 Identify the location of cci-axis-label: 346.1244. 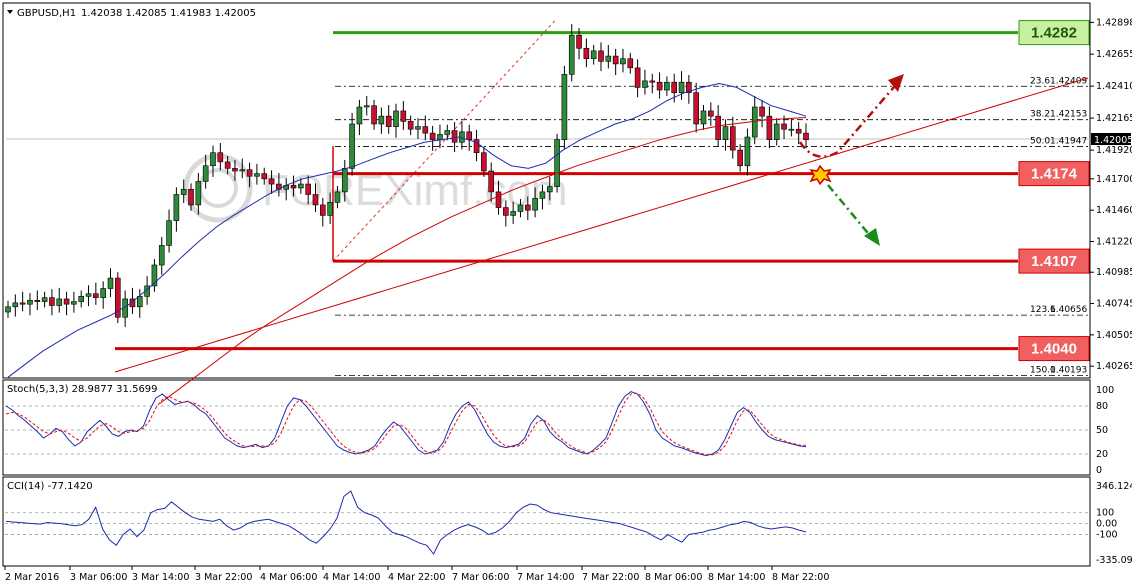
(1114, 486).